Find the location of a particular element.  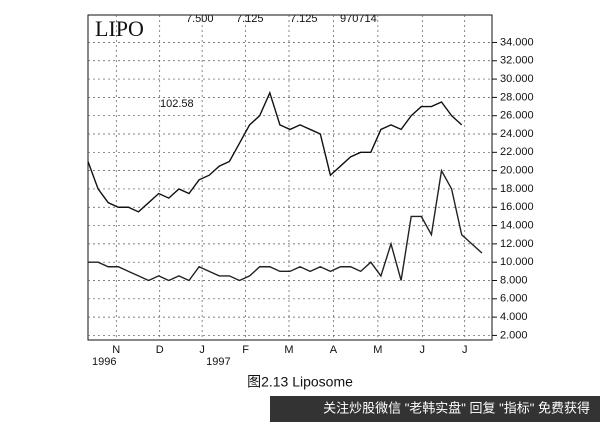

annotation: 102.58 is located at coordinates (177, 104).